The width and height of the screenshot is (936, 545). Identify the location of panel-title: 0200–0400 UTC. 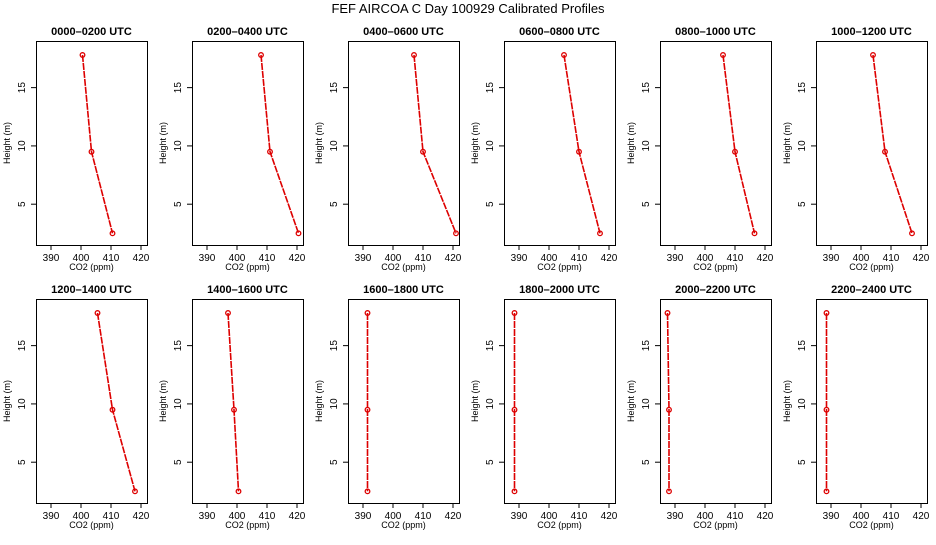
(247, 32).